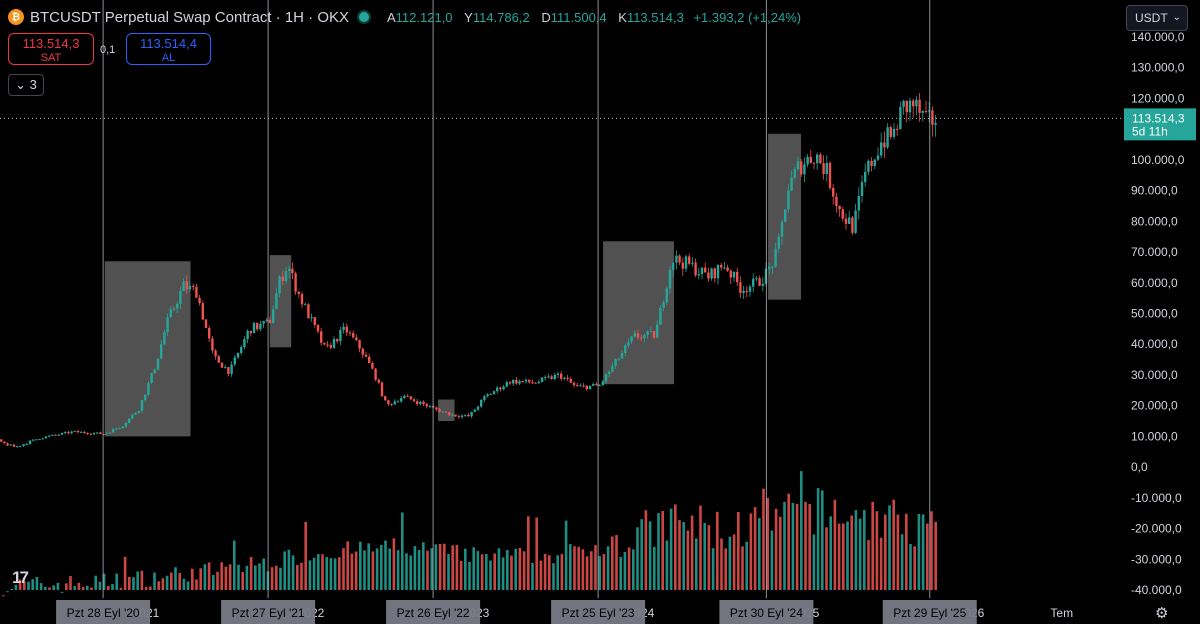 This screenshot has width=1200, height=624. What do you see at coordinates (578, 17) in the screenshot?
I see `low-value: 111.500,4` at bounding box center [578, 17].